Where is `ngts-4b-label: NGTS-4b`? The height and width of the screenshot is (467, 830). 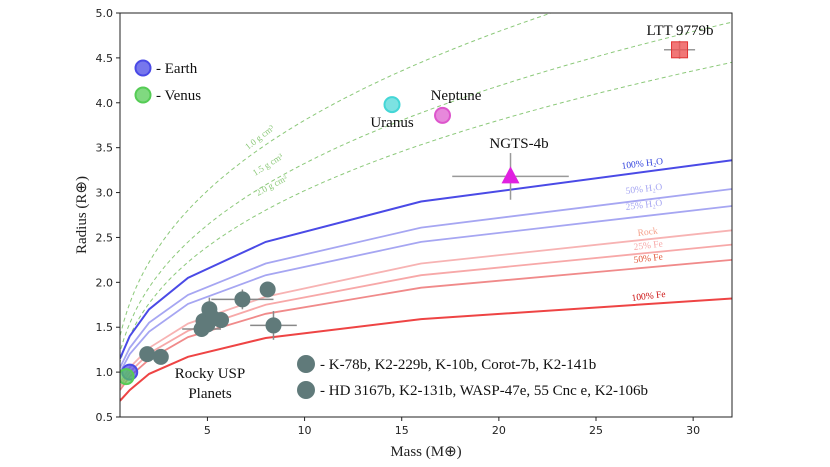 ngts-4b-label: NGTS-4b is located at coordinates (518, 144).